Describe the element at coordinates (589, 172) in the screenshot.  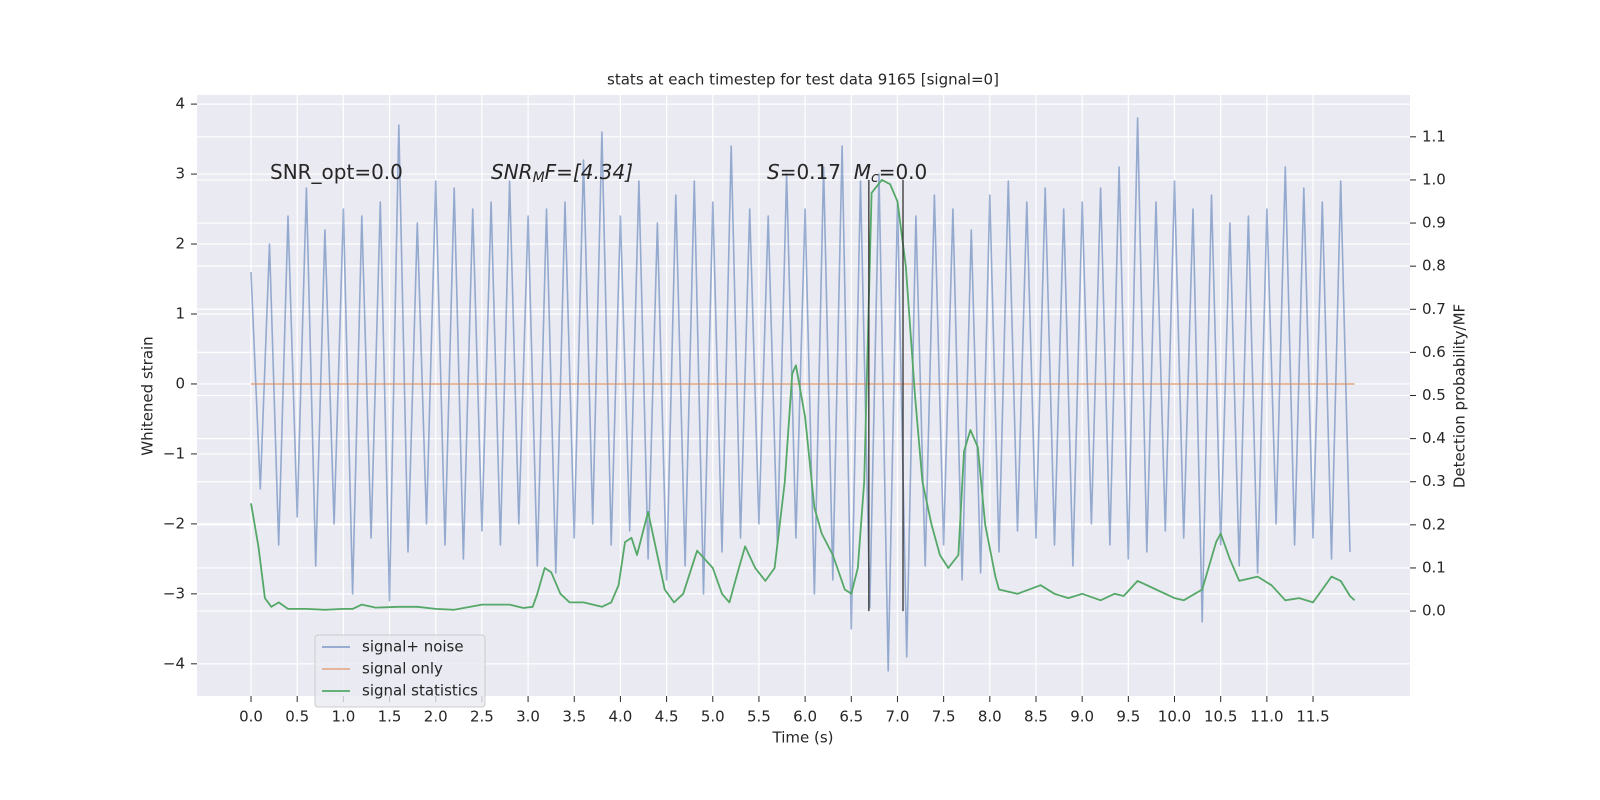
I see `annotation-text: F=[4.34]` at that location.